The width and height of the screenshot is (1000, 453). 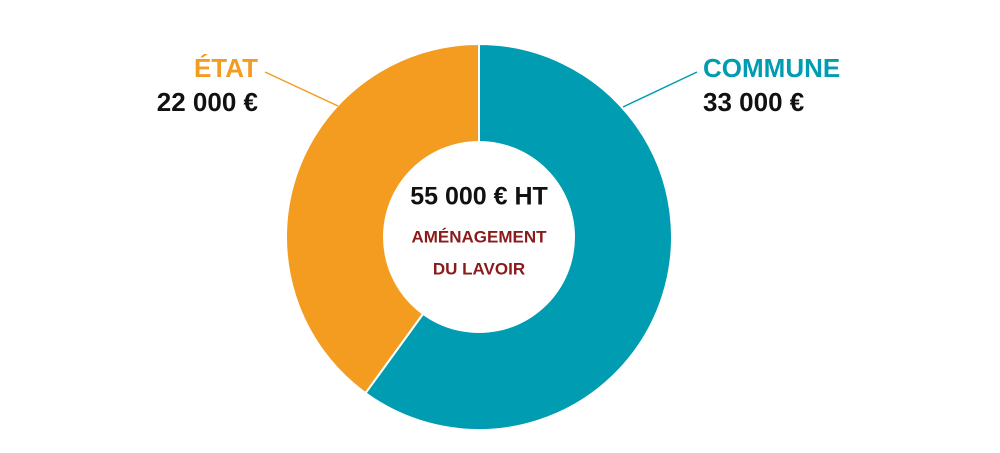 I want to click on center-total: 55 000 € HT, so click(x=479, y=197).